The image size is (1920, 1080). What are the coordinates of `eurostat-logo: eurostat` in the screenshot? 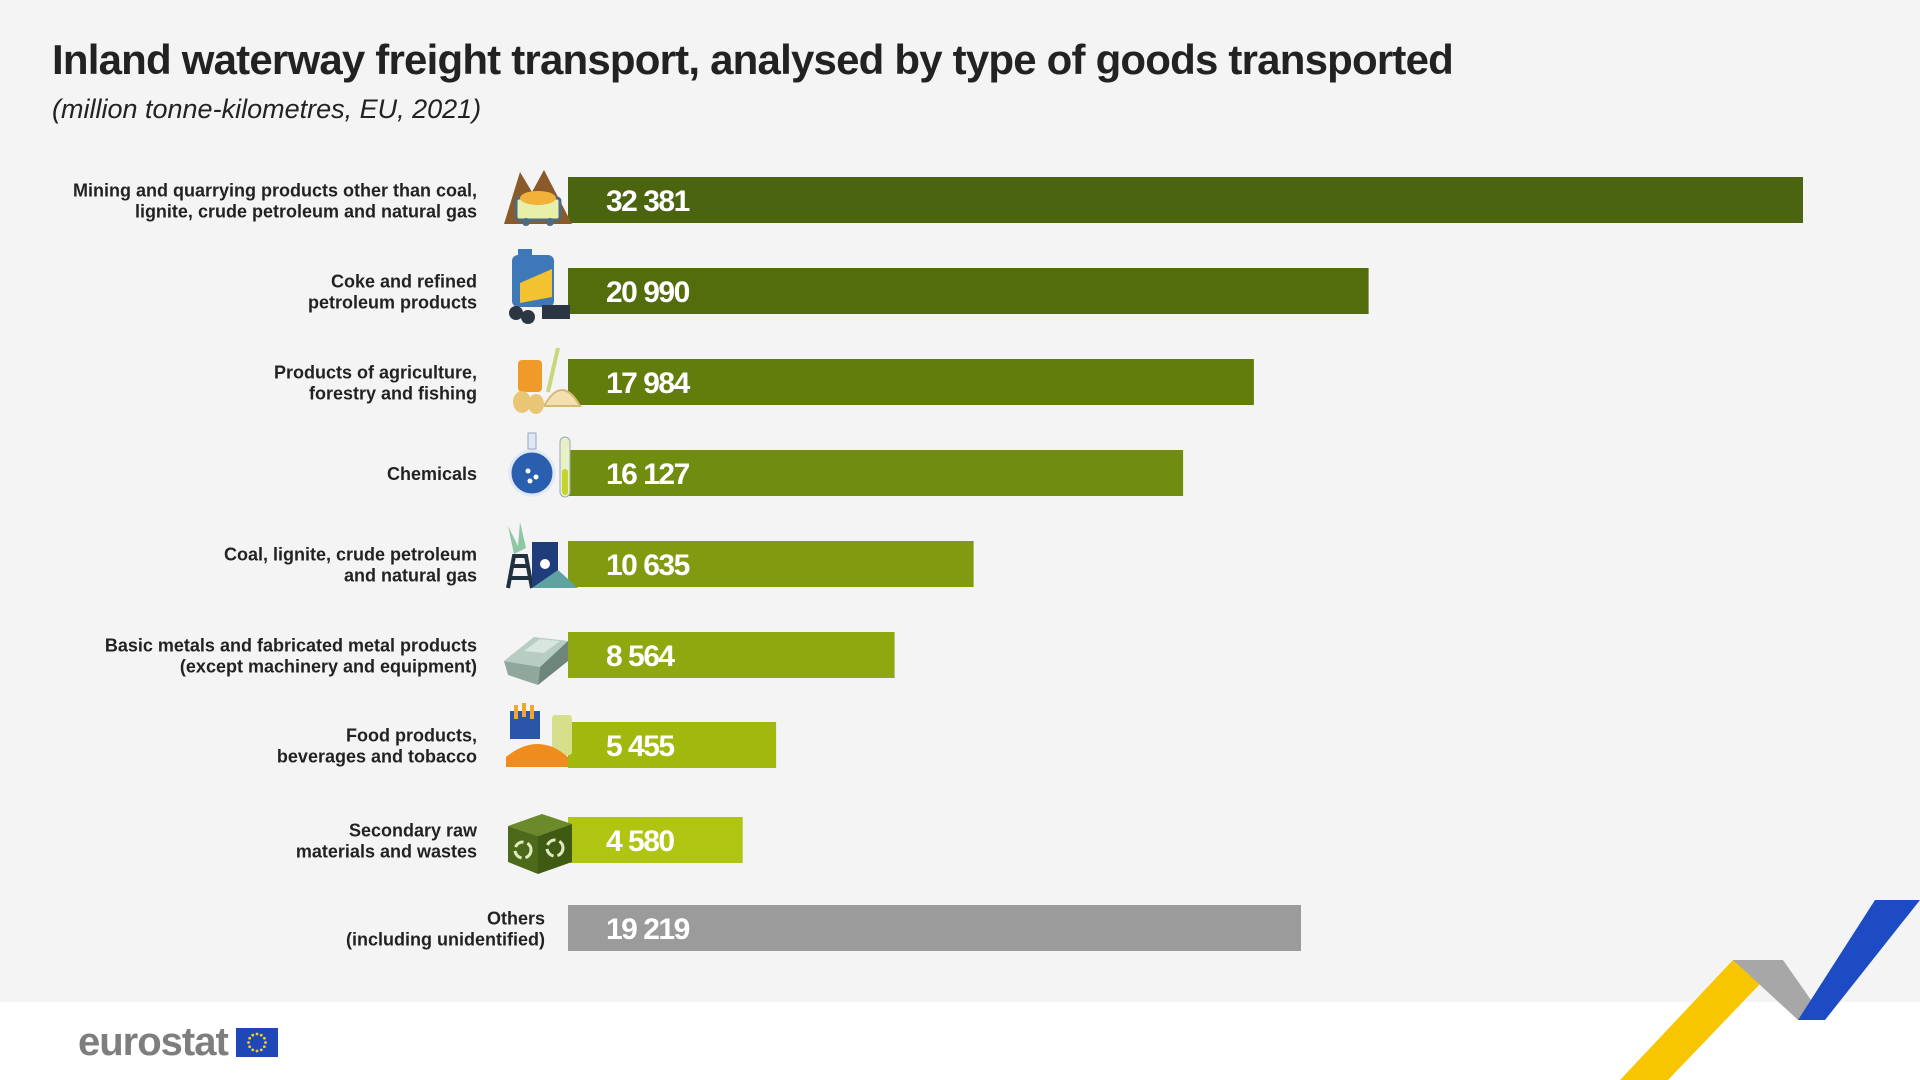 It's located at (178, 1042).